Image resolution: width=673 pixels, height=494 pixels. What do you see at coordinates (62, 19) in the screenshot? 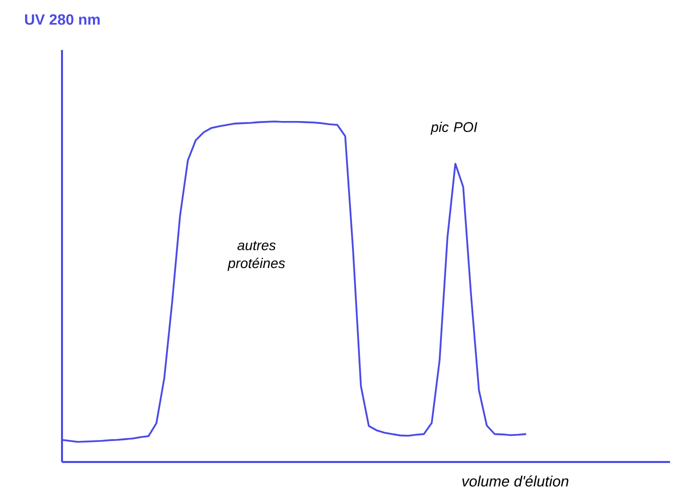
I see `text: UV 280 nm` at bounding box center [62, 19].